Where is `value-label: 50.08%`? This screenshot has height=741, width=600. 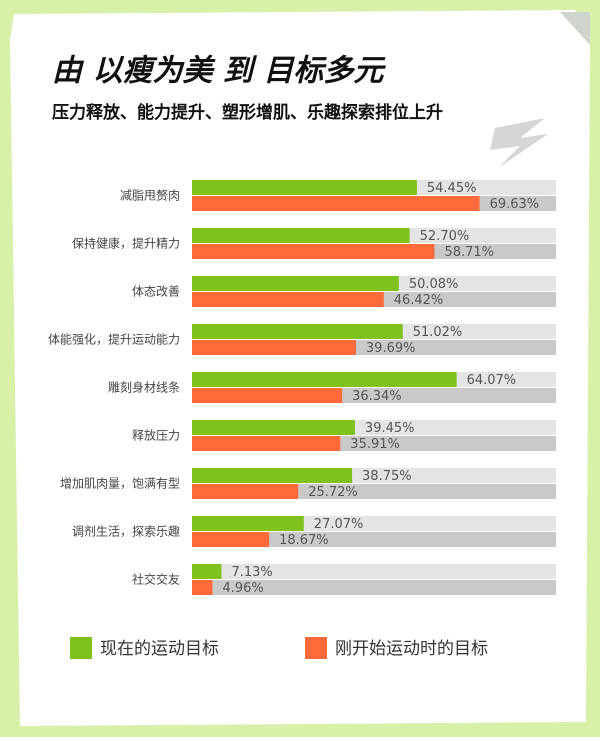 value-label: 50.08% is located at coordinates (434, 284).